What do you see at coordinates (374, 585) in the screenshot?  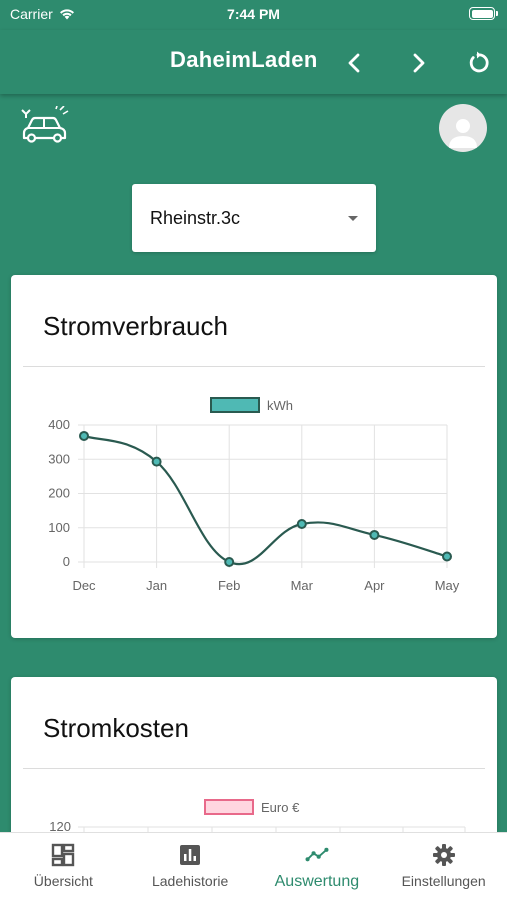 I see `x-tick-label: Apr` at bounding box center [374, 585].